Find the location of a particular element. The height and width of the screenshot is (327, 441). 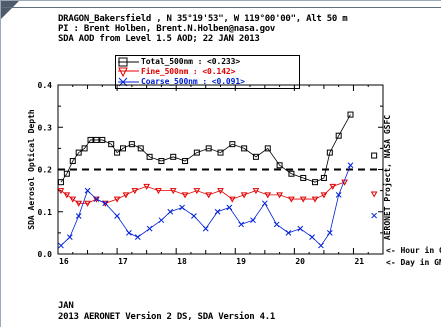

y-tick-label: 0.2 is located at coordinates (45, 170).